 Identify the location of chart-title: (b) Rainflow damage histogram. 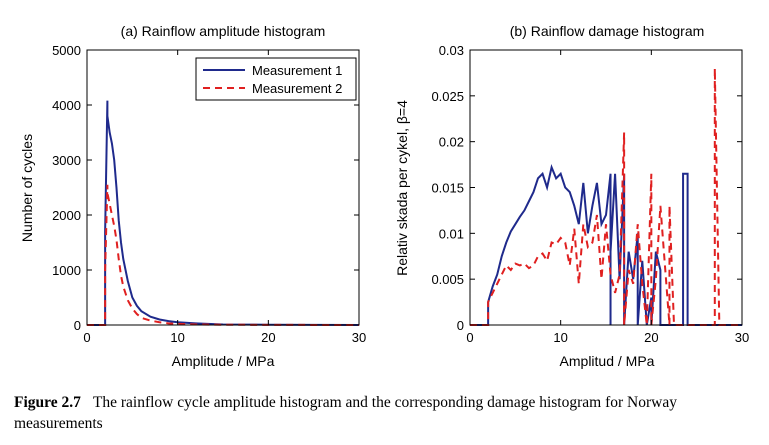
(607, 31).